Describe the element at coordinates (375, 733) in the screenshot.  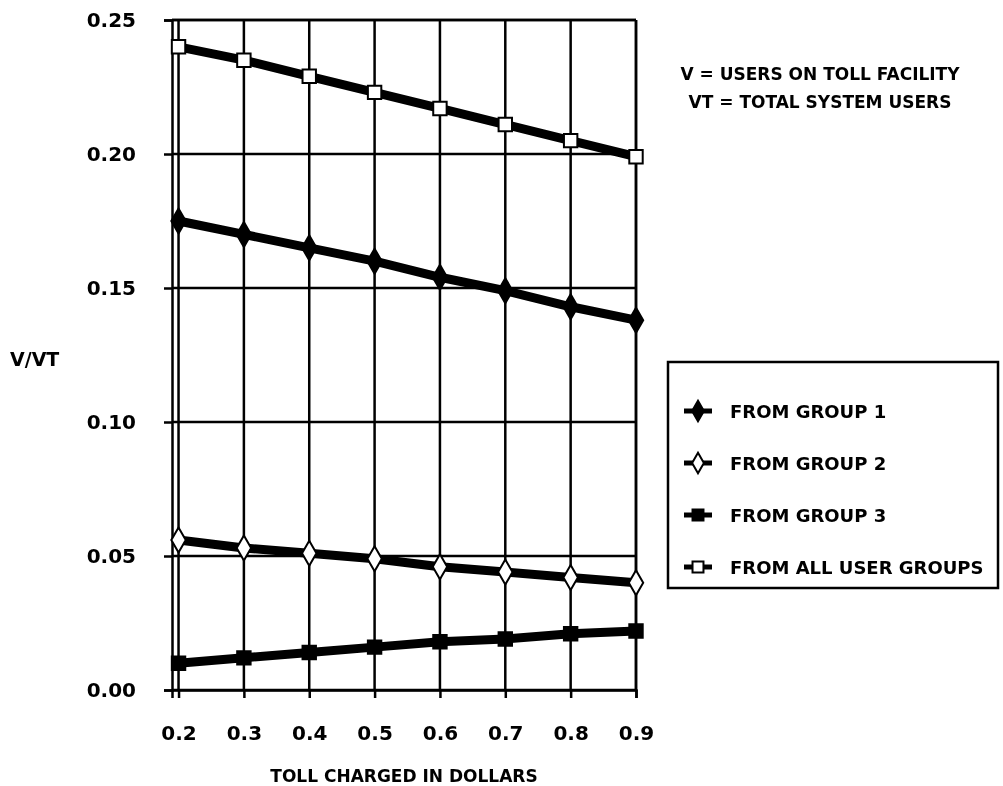
I see `x-tick-label: 0.5` at that location.